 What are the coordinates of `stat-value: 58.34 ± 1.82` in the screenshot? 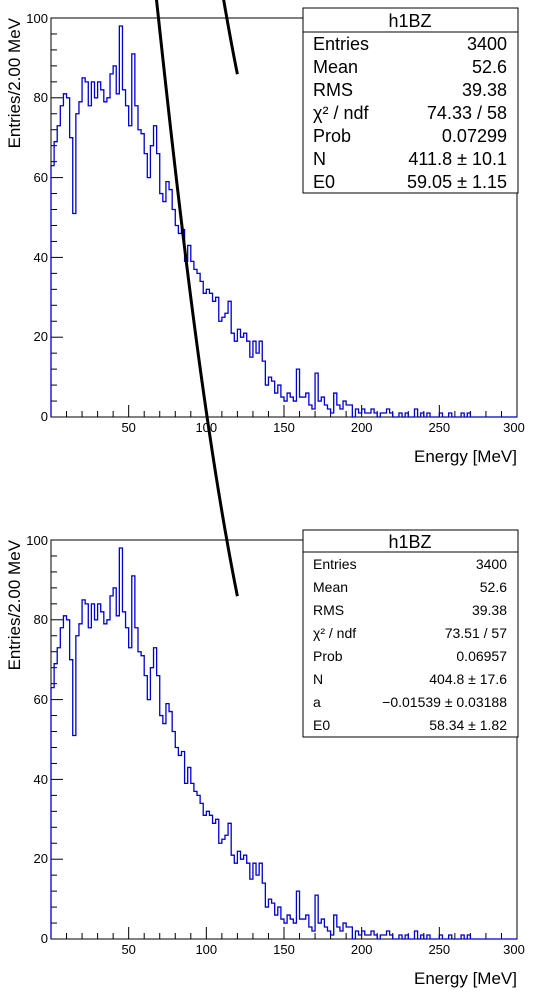 It's located at (468, 725).